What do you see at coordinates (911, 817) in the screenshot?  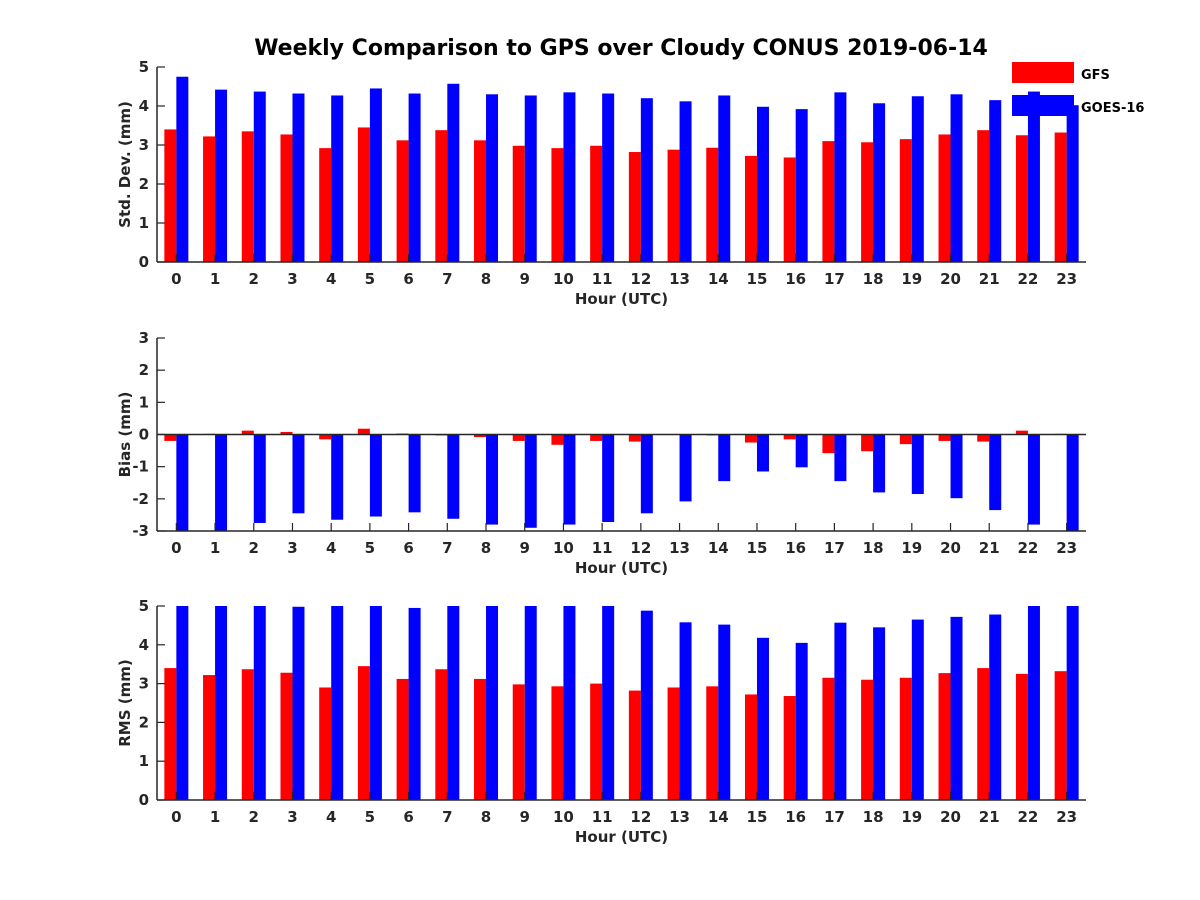 I see `x-tick-label: 19` at bounding box center [911, 817].